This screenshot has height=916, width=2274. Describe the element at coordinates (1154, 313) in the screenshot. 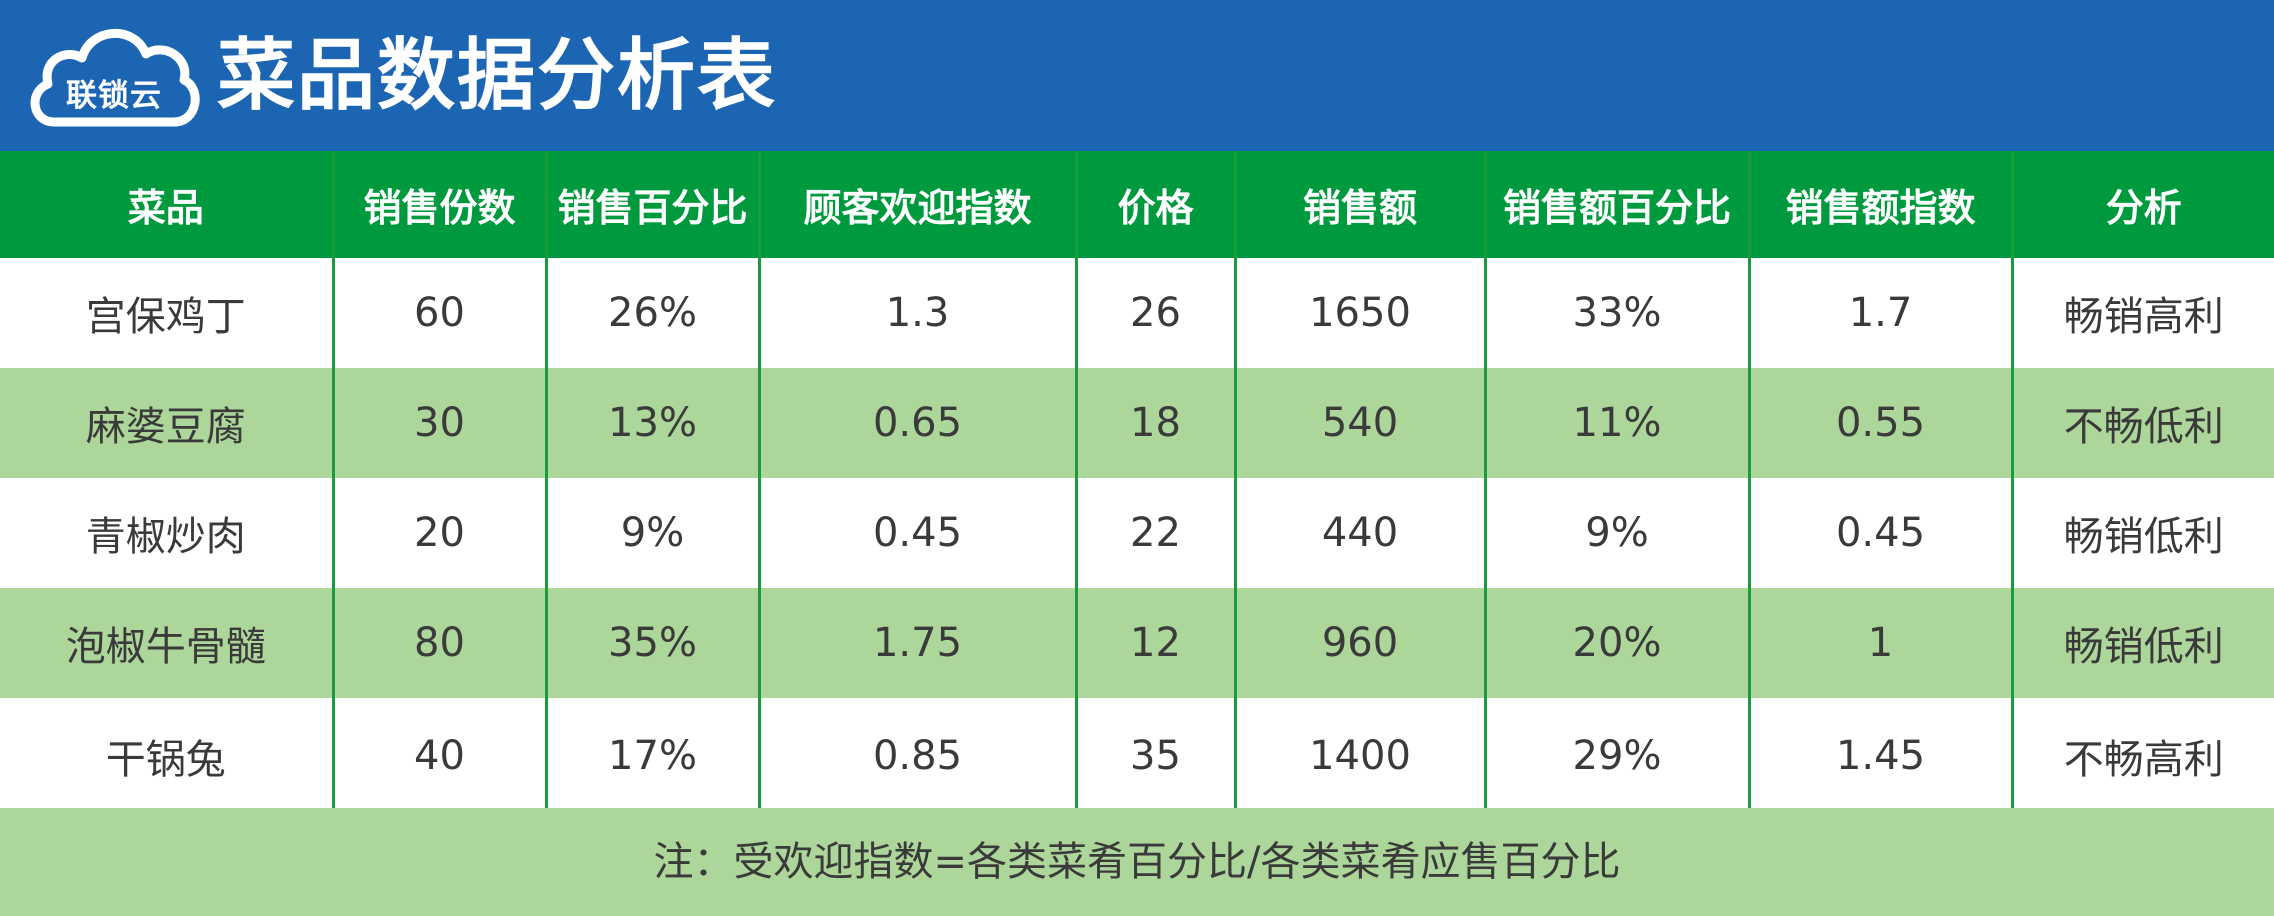

I see `cell-price: 26` at that location.